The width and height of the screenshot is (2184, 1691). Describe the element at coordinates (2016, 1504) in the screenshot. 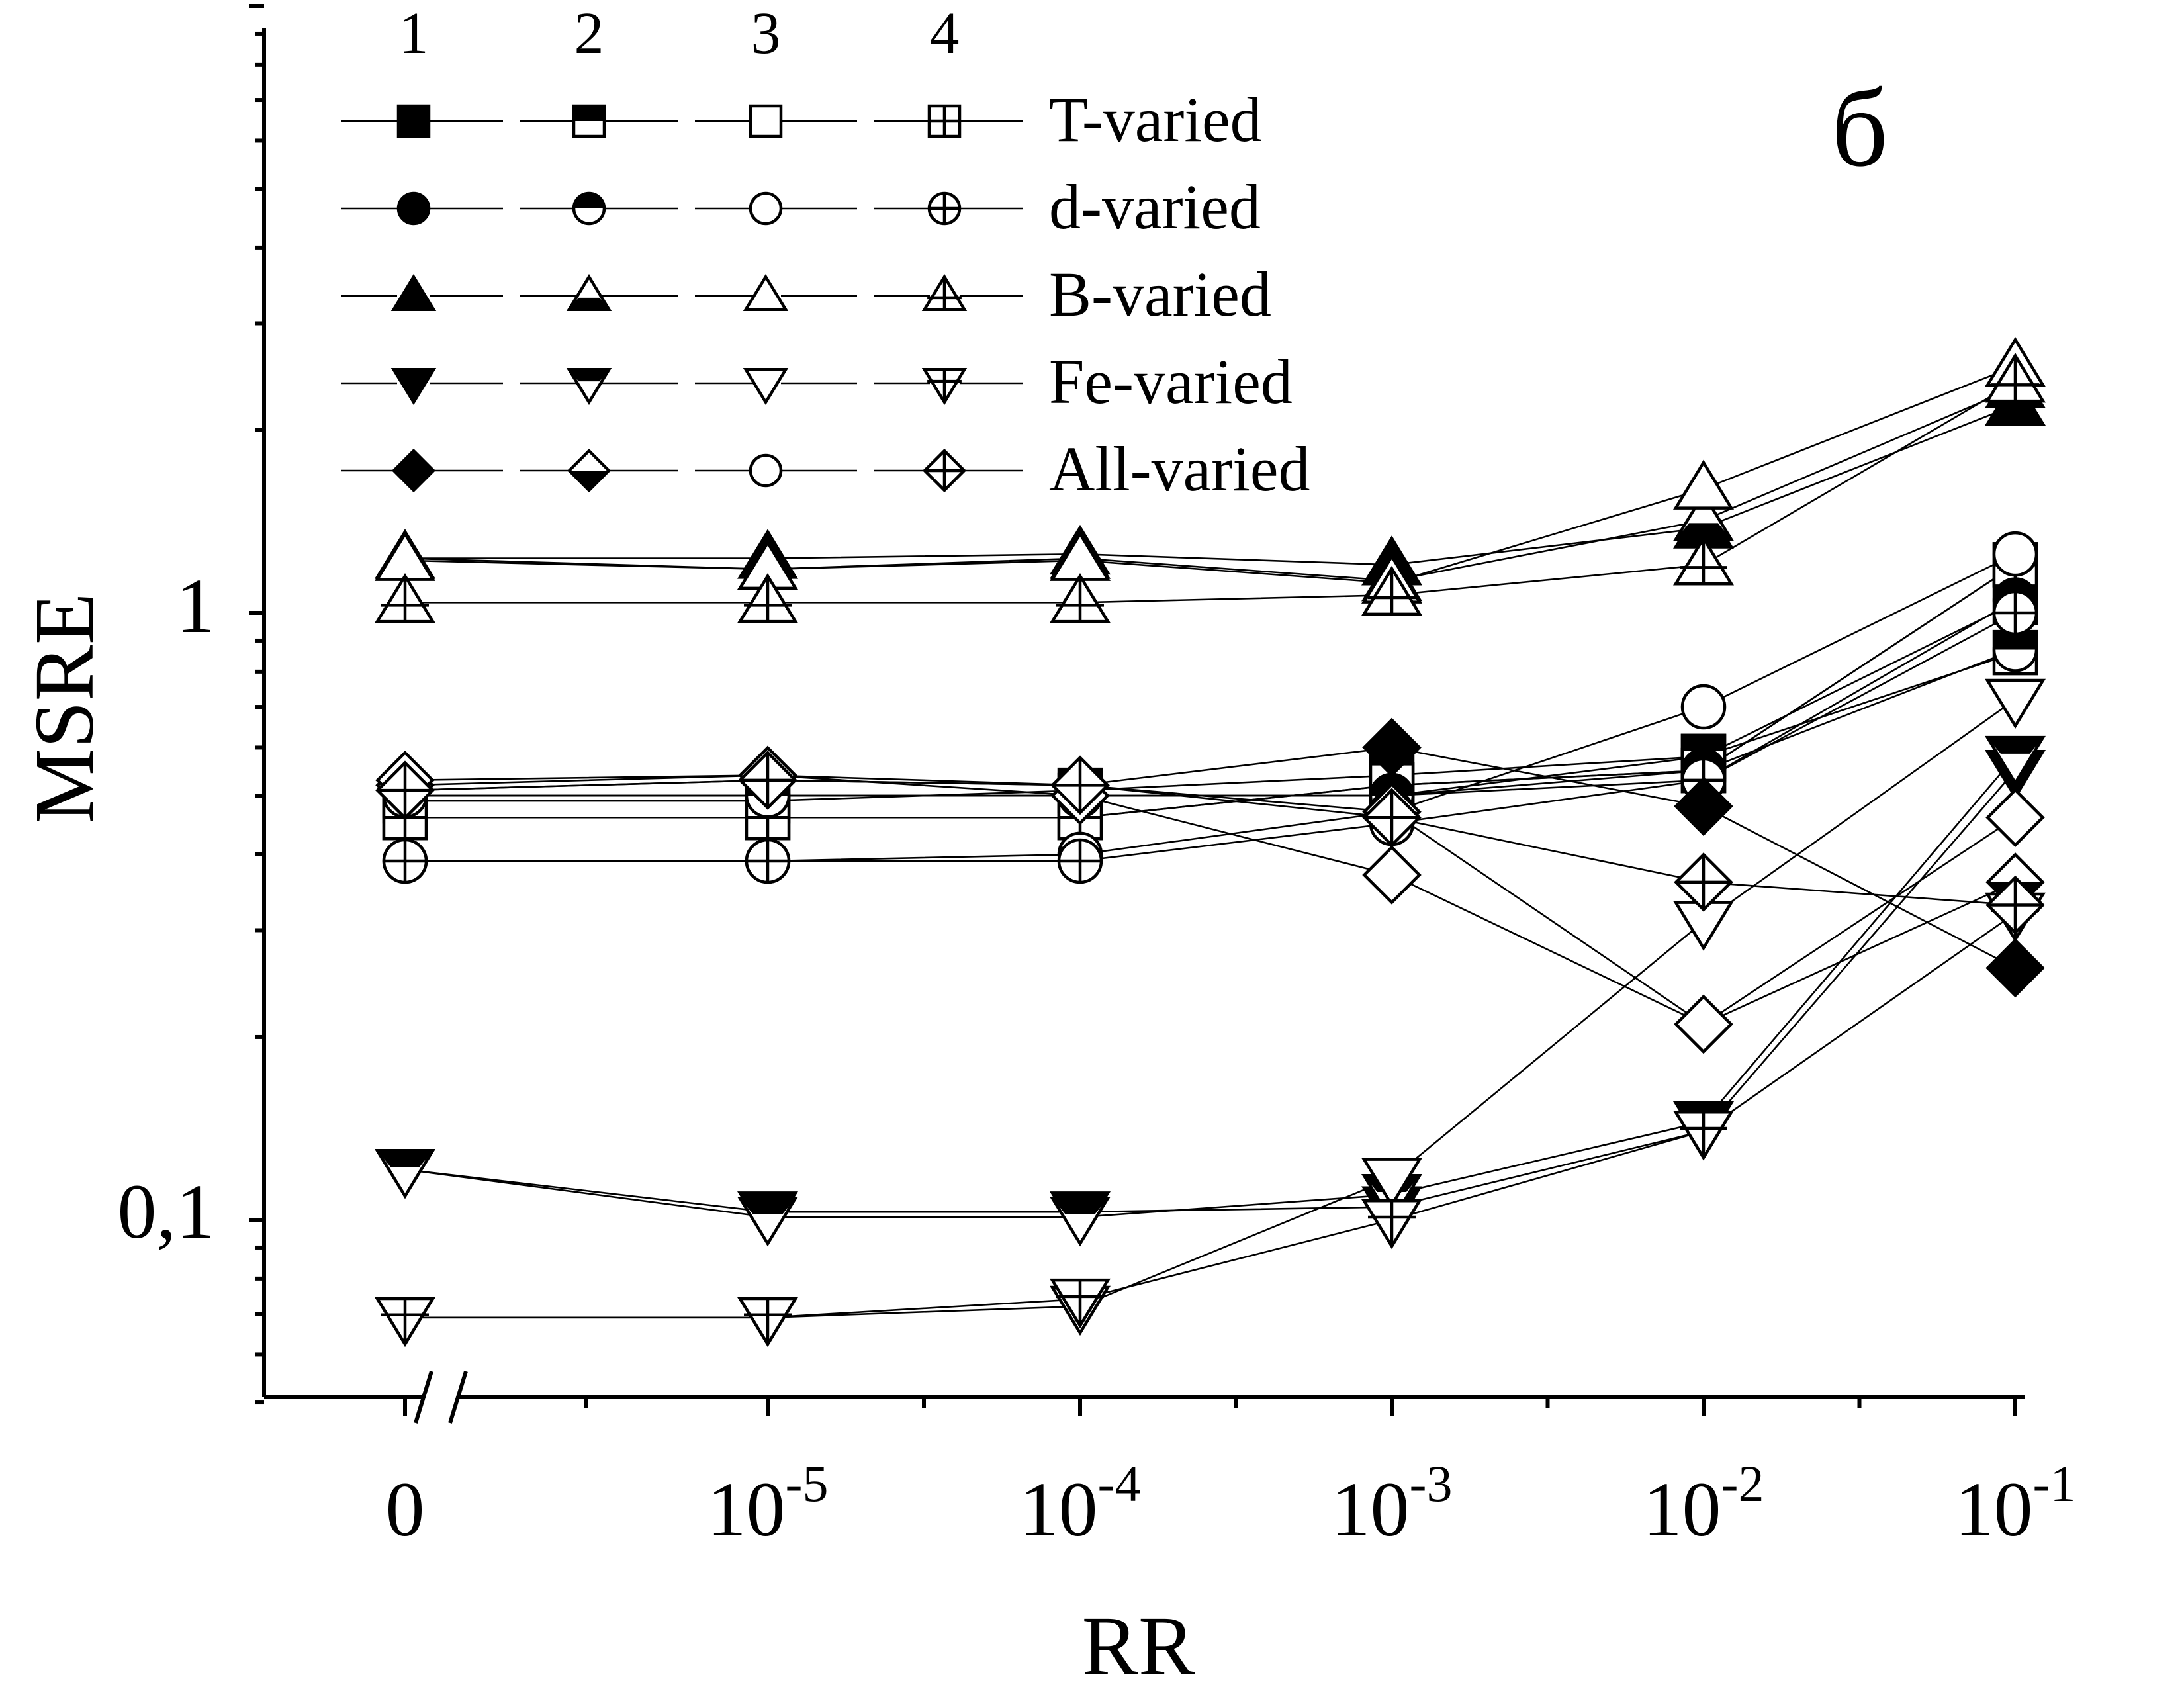

I see `x-tick-label: 10⁻¹` at that location.